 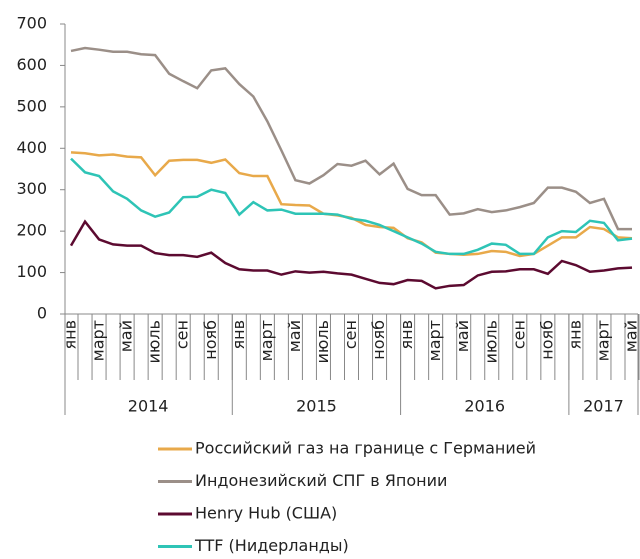 I want to click on legend-label: TTF (Нидерланды), so click(x=271, y=545).